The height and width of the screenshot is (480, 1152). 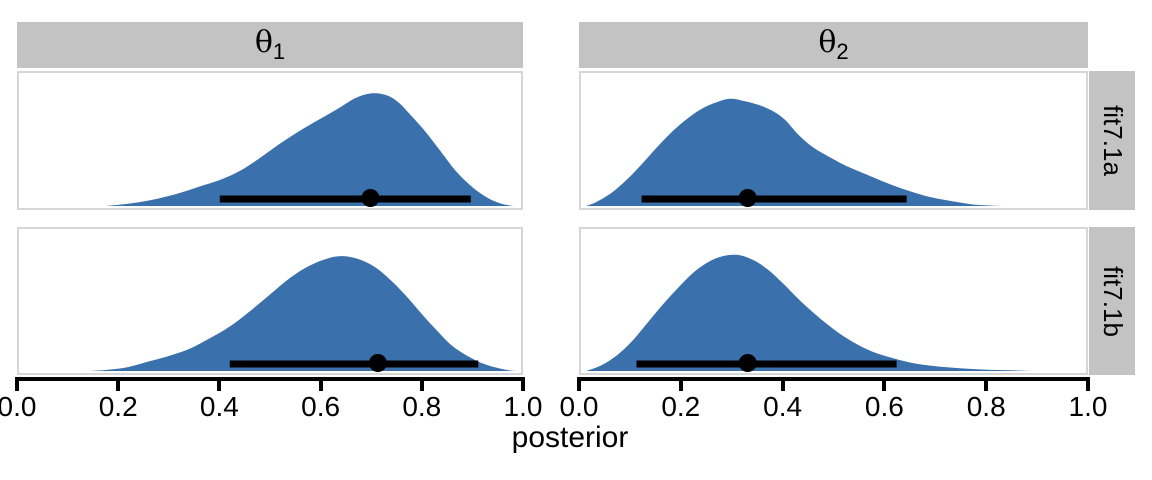 I want to click on facet-strip-fit71a: fit7.1a, so click(x=1112, y=140).